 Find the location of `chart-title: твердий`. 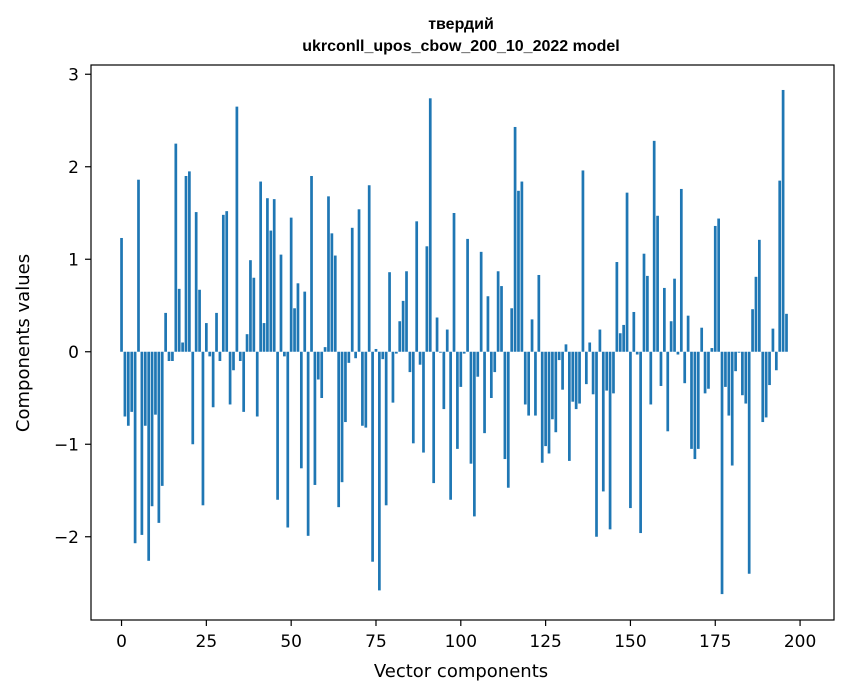

chart-title: твердий is located at coordinates (461, 24).